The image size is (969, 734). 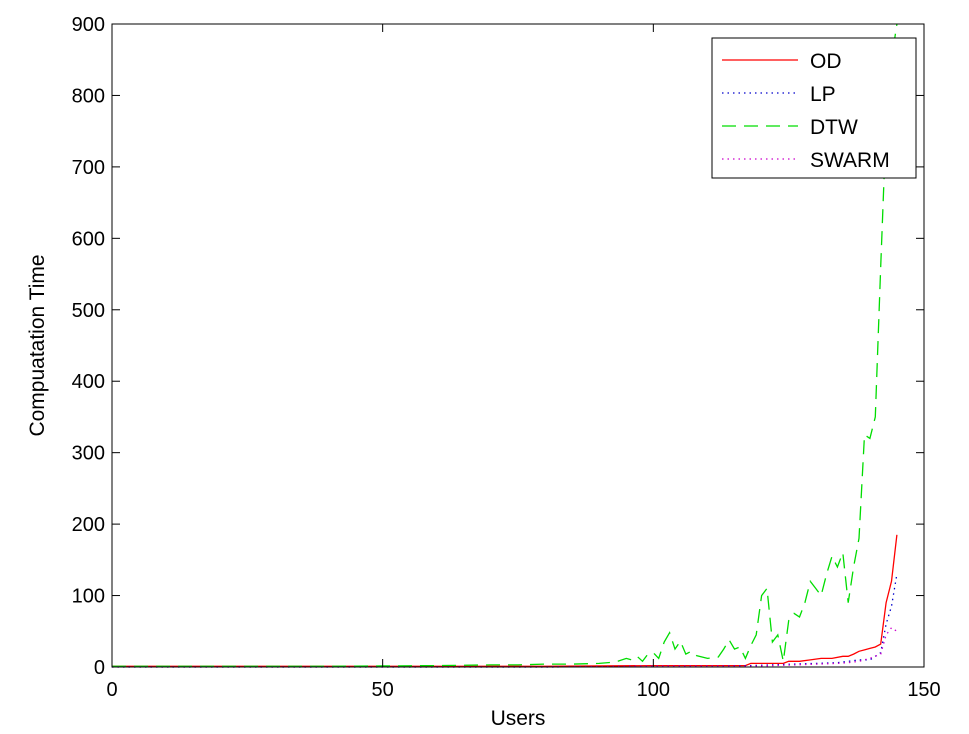 What do you see at coordinates (826, 61) in the screenshot?
I see `legend-label-od: OD` at bounding box center [826, 61].